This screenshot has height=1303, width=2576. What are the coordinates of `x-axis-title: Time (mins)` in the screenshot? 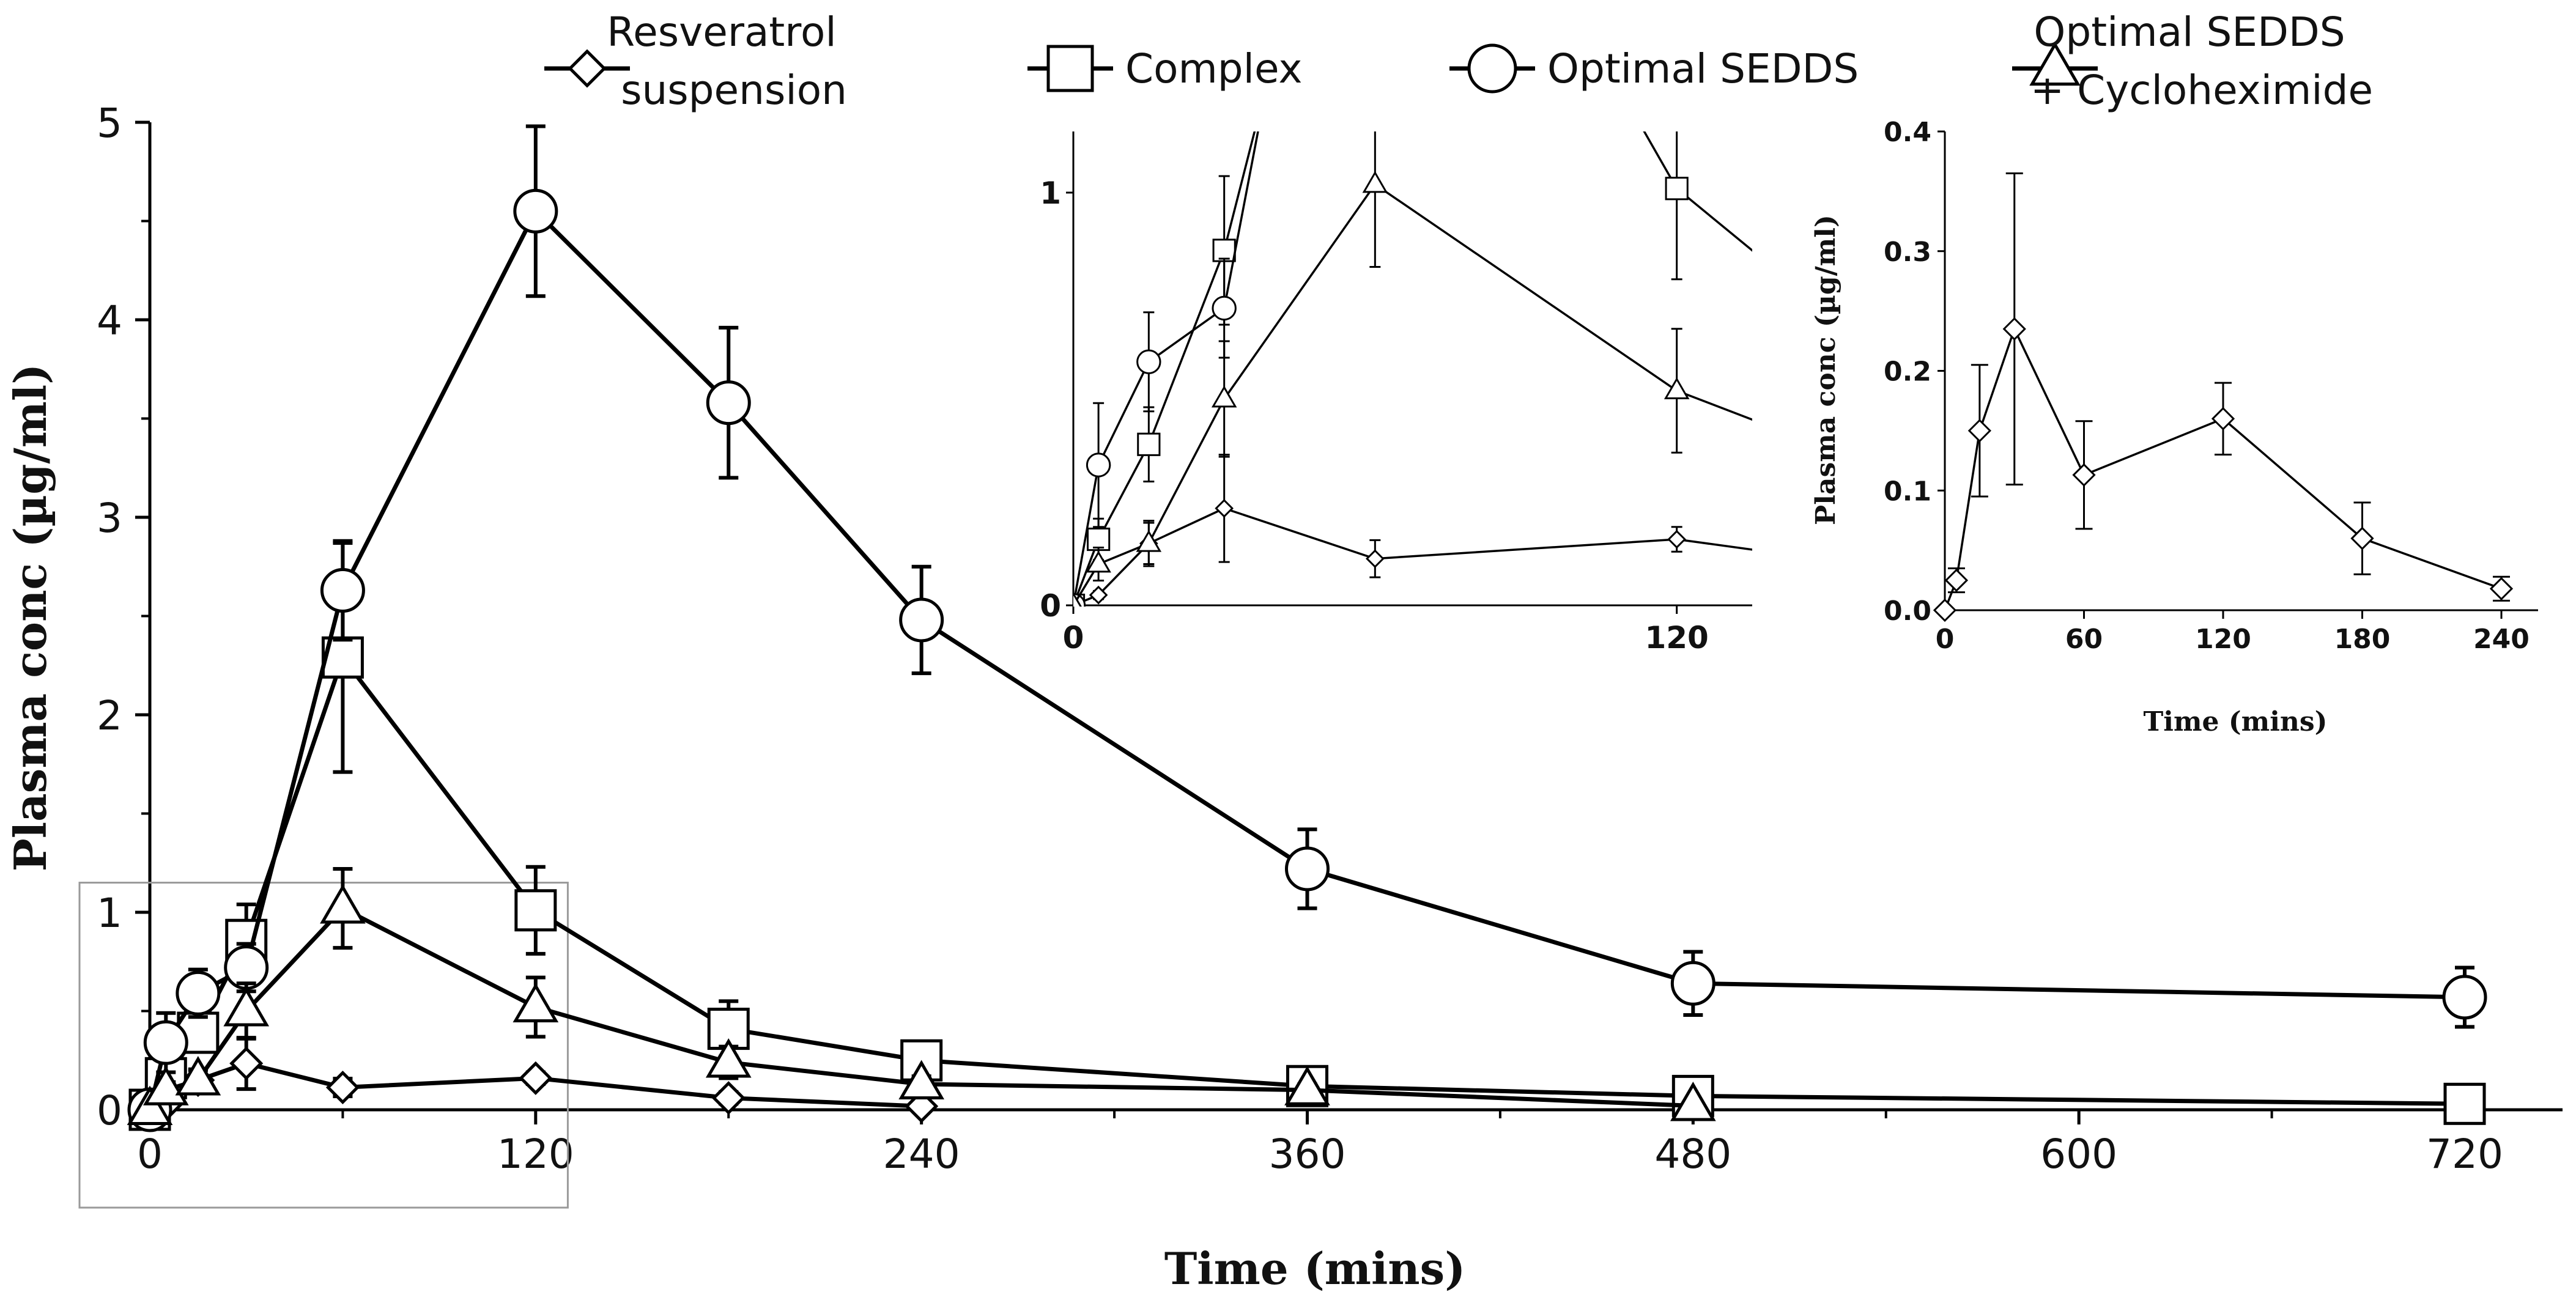 It's located at (1315, 1268).